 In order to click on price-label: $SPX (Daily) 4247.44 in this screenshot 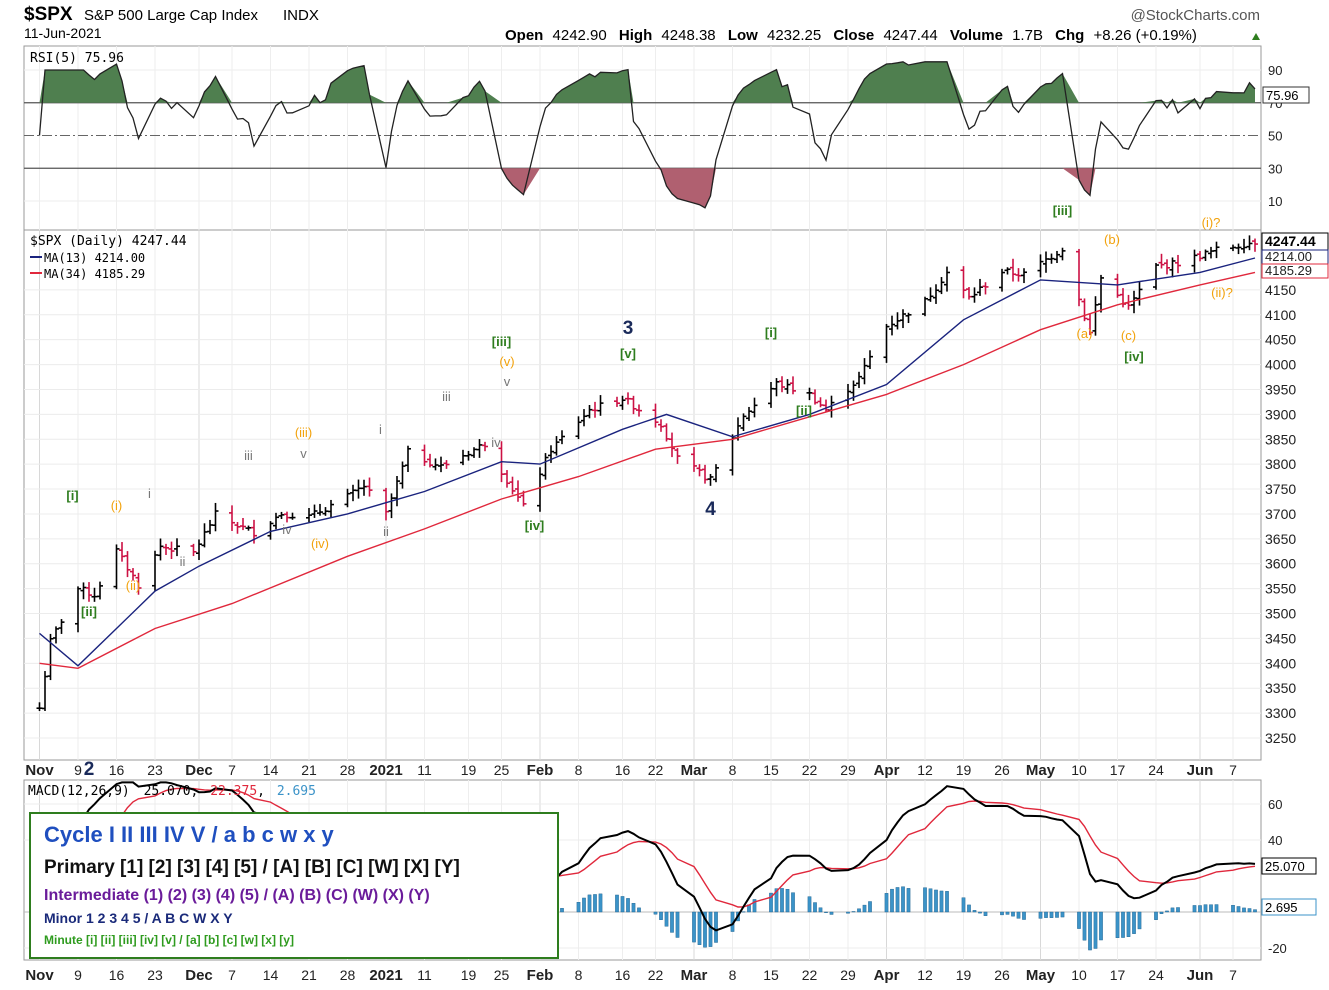, I will do `click(108, 241)`.